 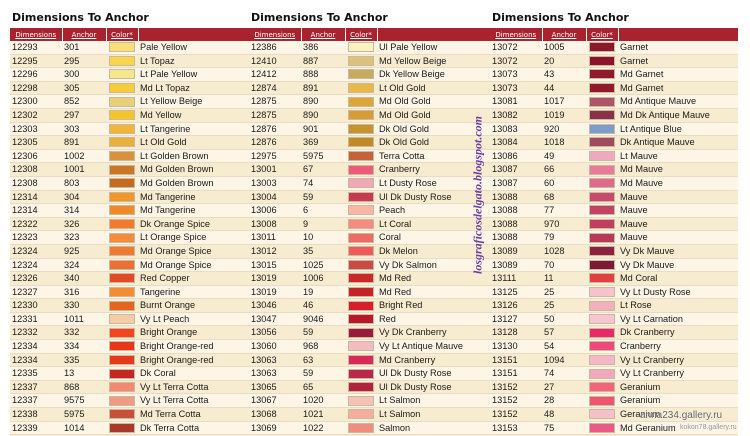 What do you see at coordinates (614, 251) in the screenshot?
I see `table-row: 13089 1028 Vy Dk Mauve` at bounding box center [614, 251].